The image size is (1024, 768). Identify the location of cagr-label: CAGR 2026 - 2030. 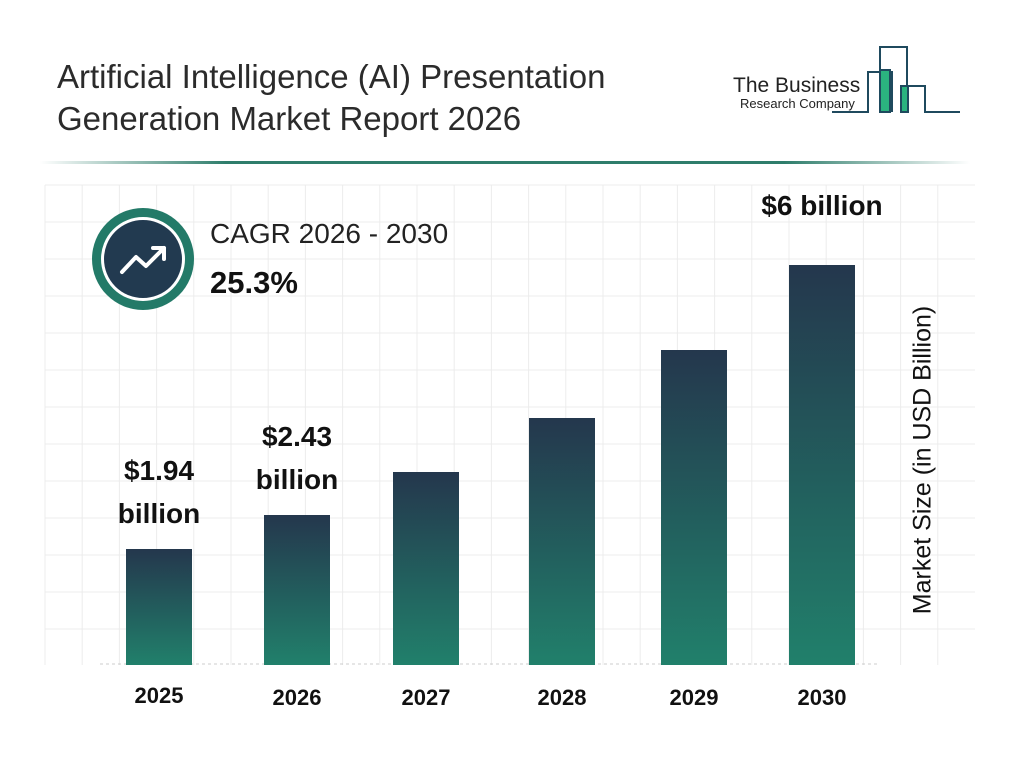
(329, 233).